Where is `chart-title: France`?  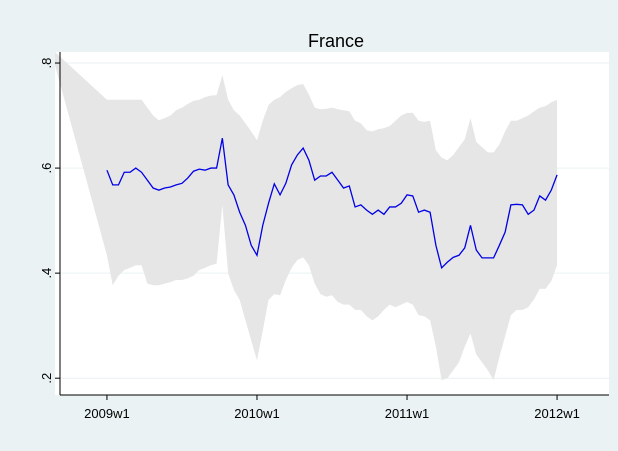 chart-title: France is located at coordinates (336, 41).